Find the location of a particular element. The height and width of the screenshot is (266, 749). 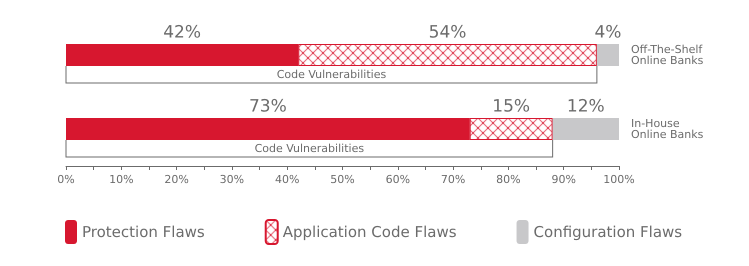

x-tick-label: 40% is located at coordinates (287, 179).